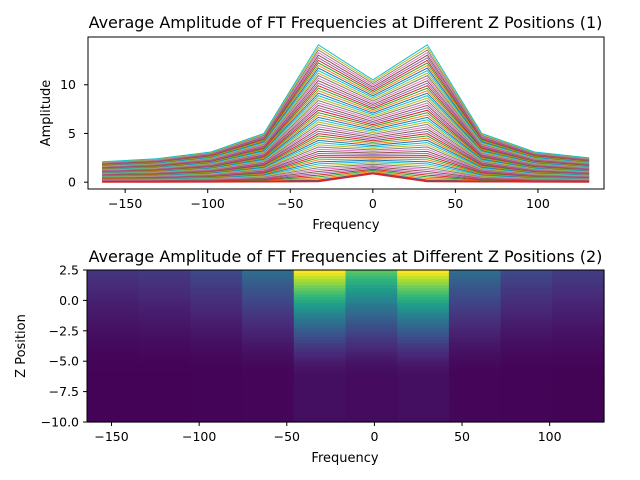 This screenshot has height=480, width=640. Describe the element at coordinates (287, 436) in the screenshot. I see `chart-2-x-tick-label: −50` at that location.